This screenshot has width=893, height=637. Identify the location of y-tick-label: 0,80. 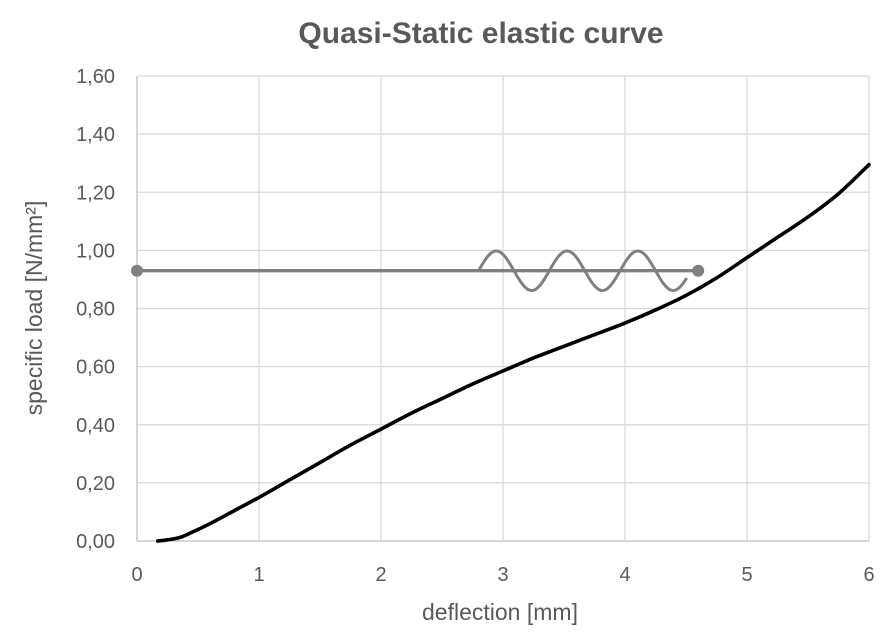
(95, 310).